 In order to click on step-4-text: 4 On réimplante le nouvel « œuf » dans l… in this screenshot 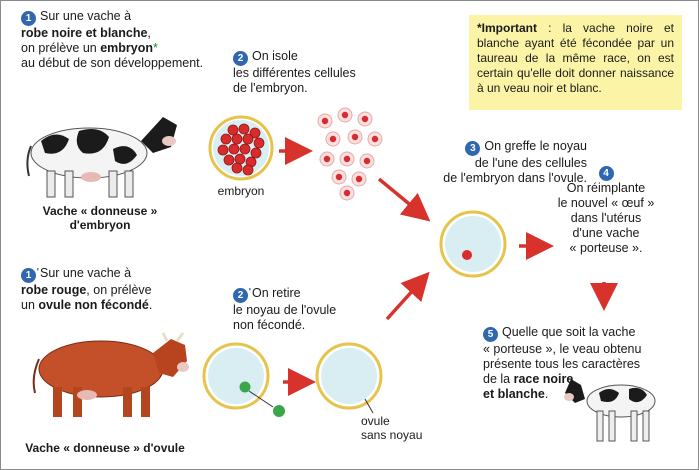, I will do `click(606, 210)`.